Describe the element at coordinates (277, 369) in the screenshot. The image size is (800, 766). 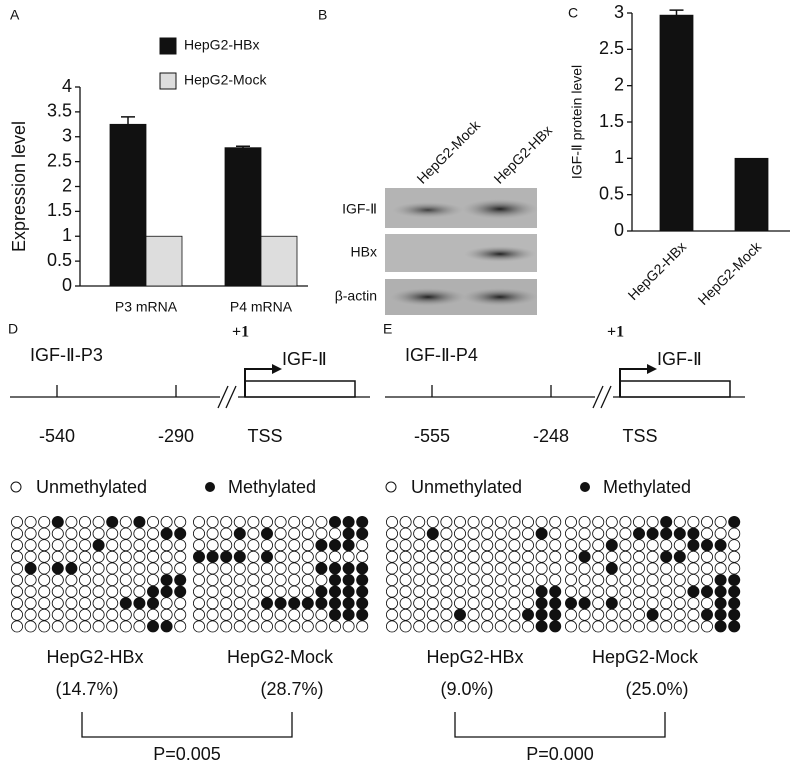
I see `arrow-head` at that location.